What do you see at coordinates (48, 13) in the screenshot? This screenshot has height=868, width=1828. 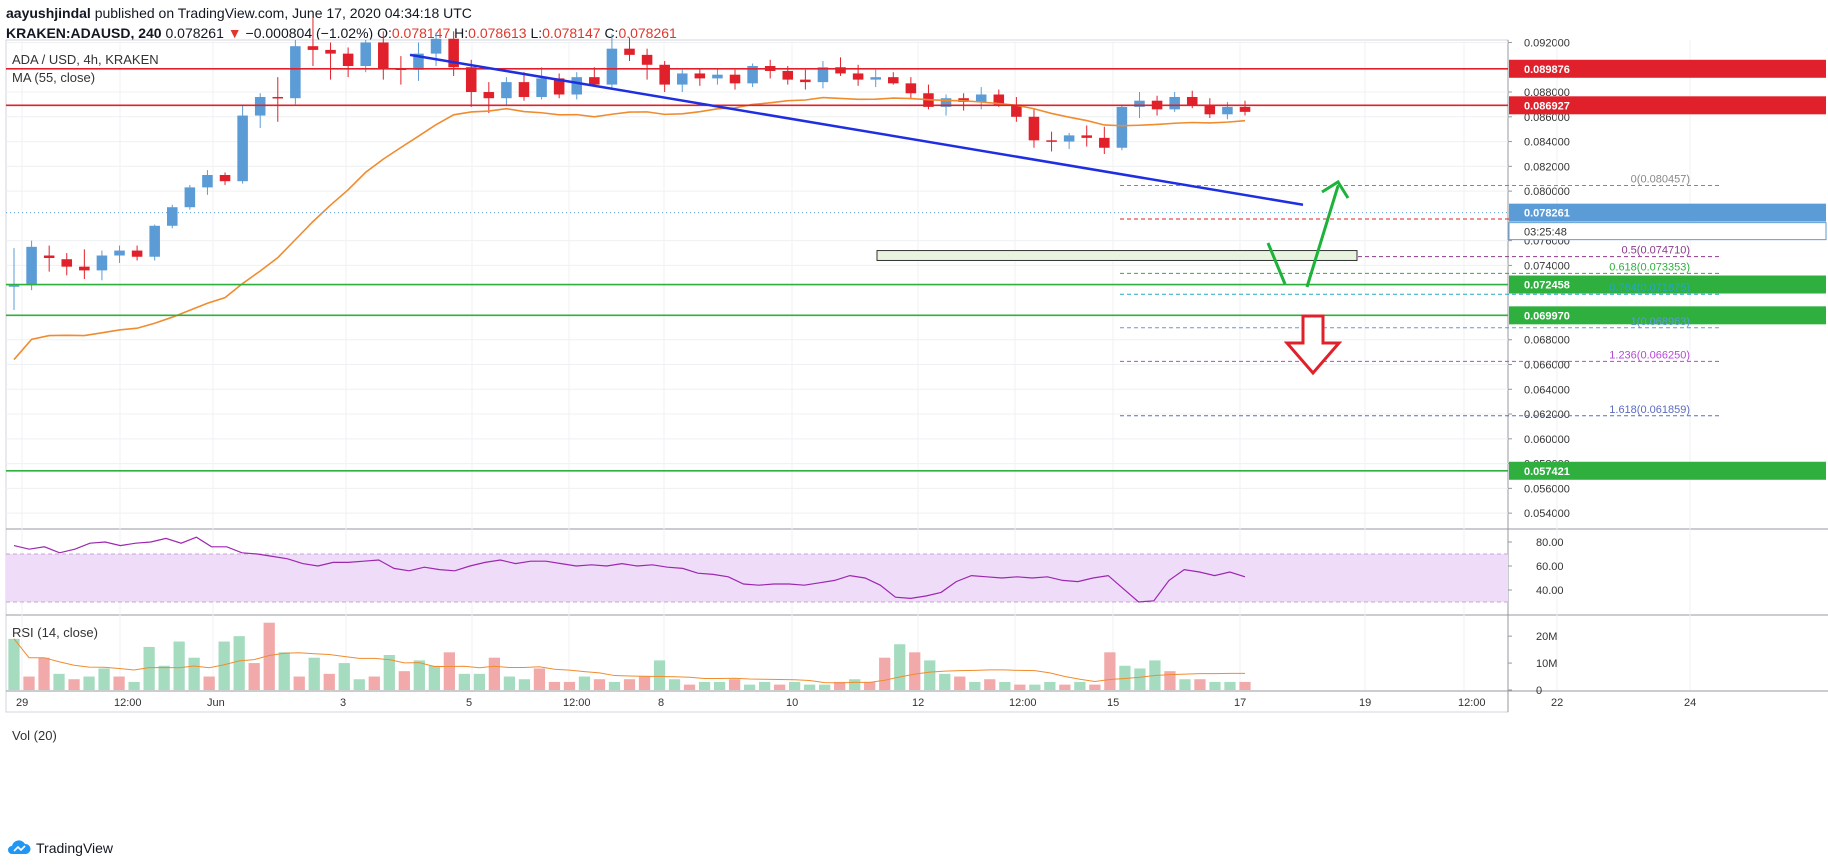 I see `author-name: aayushjindal` at bounding box center [48, 13].